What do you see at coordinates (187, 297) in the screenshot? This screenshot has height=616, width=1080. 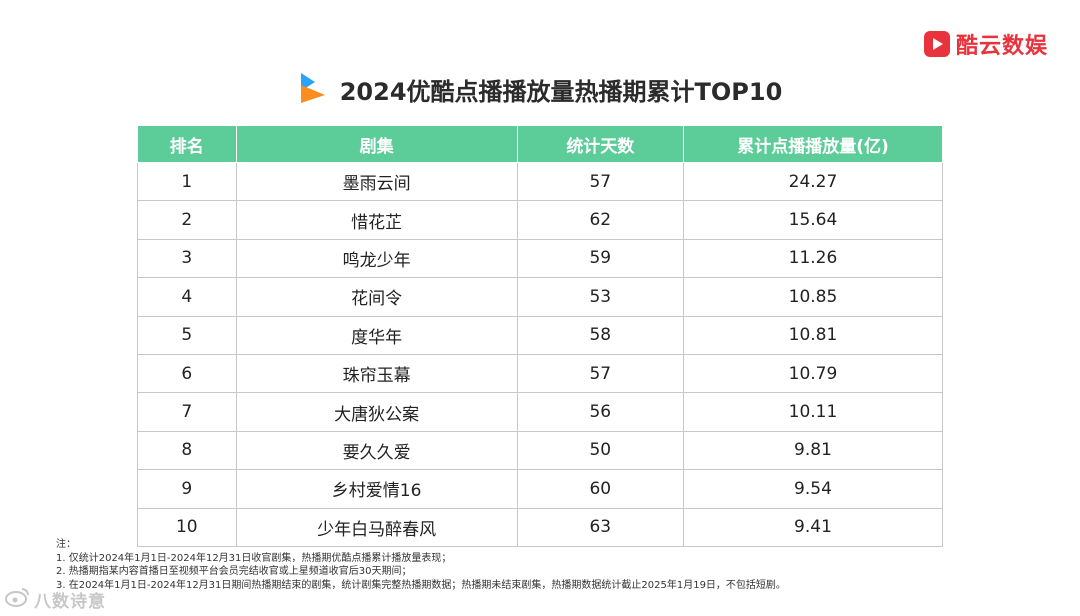 I see `rank-cell: 4` at bounding box center [187, 297].